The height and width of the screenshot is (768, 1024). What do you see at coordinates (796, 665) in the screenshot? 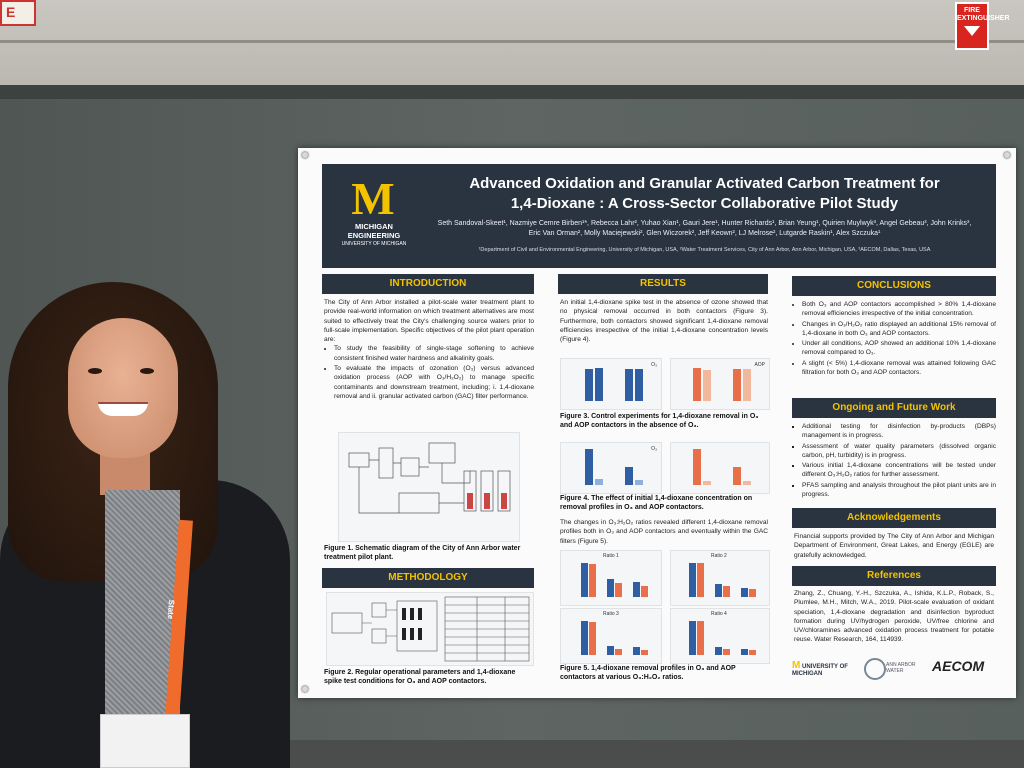
I see `block-m-icon: M` at bounding box center [796, 665].